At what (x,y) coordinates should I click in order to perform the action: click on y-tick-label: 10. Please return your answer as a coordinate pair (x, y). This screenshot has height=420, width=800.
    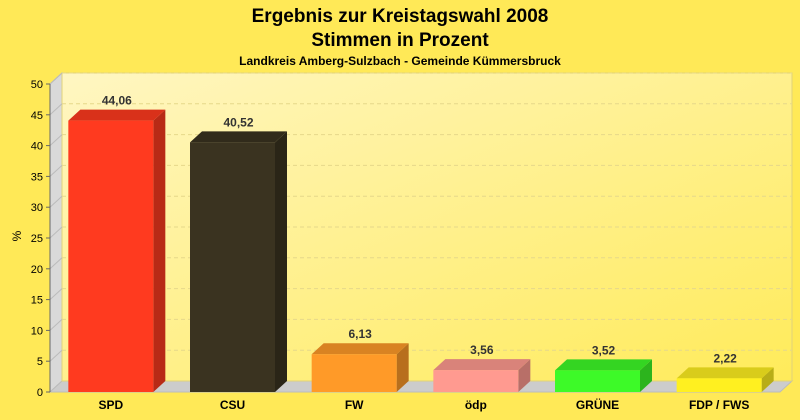
    Looking at the image, I should click on (37, 331).